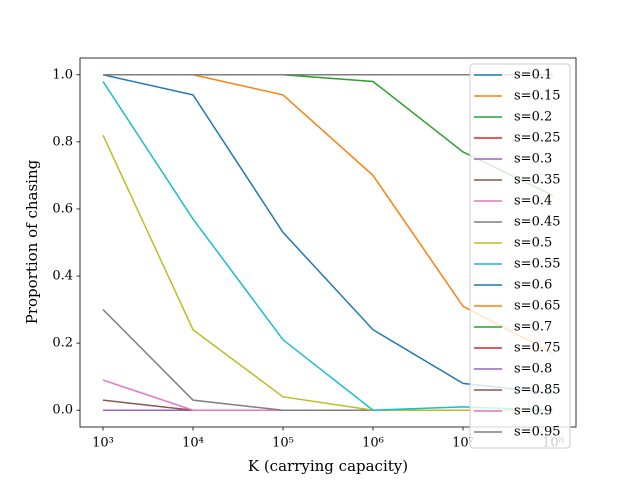 This screenshot has width=640, height=480. What do you see at coordinates (62, 74) in the screenshot?
I see `y-tick-label: 1.0` at bounding box center [62, 74].